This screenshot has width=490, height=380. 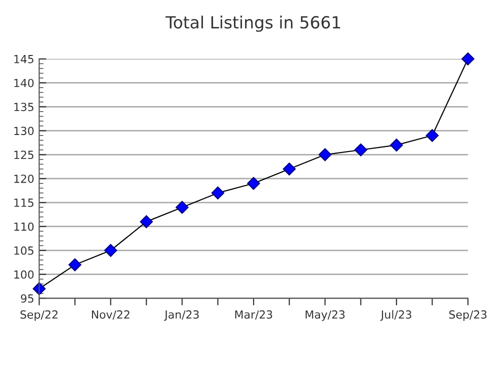 I want to click on y-tick-label: 145, so click(x=24, y=59).